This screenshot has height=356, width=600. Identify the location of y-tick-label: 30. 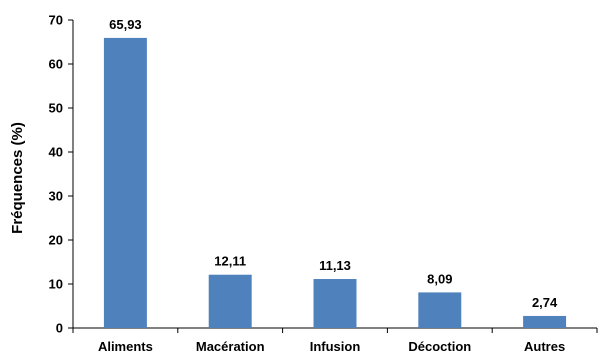
(56, 196).